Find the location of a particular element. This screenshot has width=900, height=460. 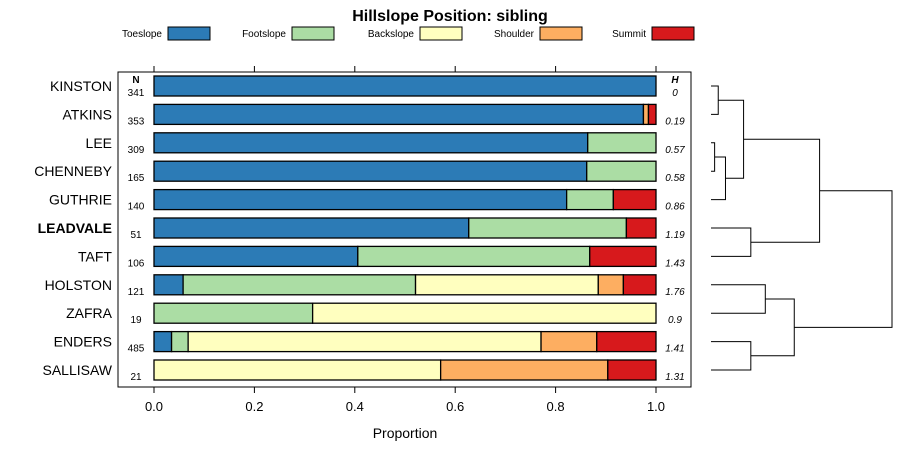

x-tick-label-3: 0.6 is located at coordinates (455, 406).